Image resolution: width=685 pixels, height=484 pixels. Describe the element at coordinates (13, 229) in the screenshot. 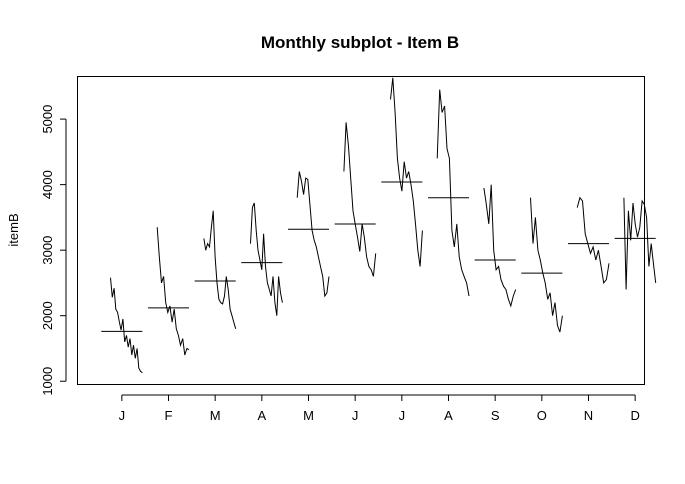

I see `y-axis-label: itemB` at that location.